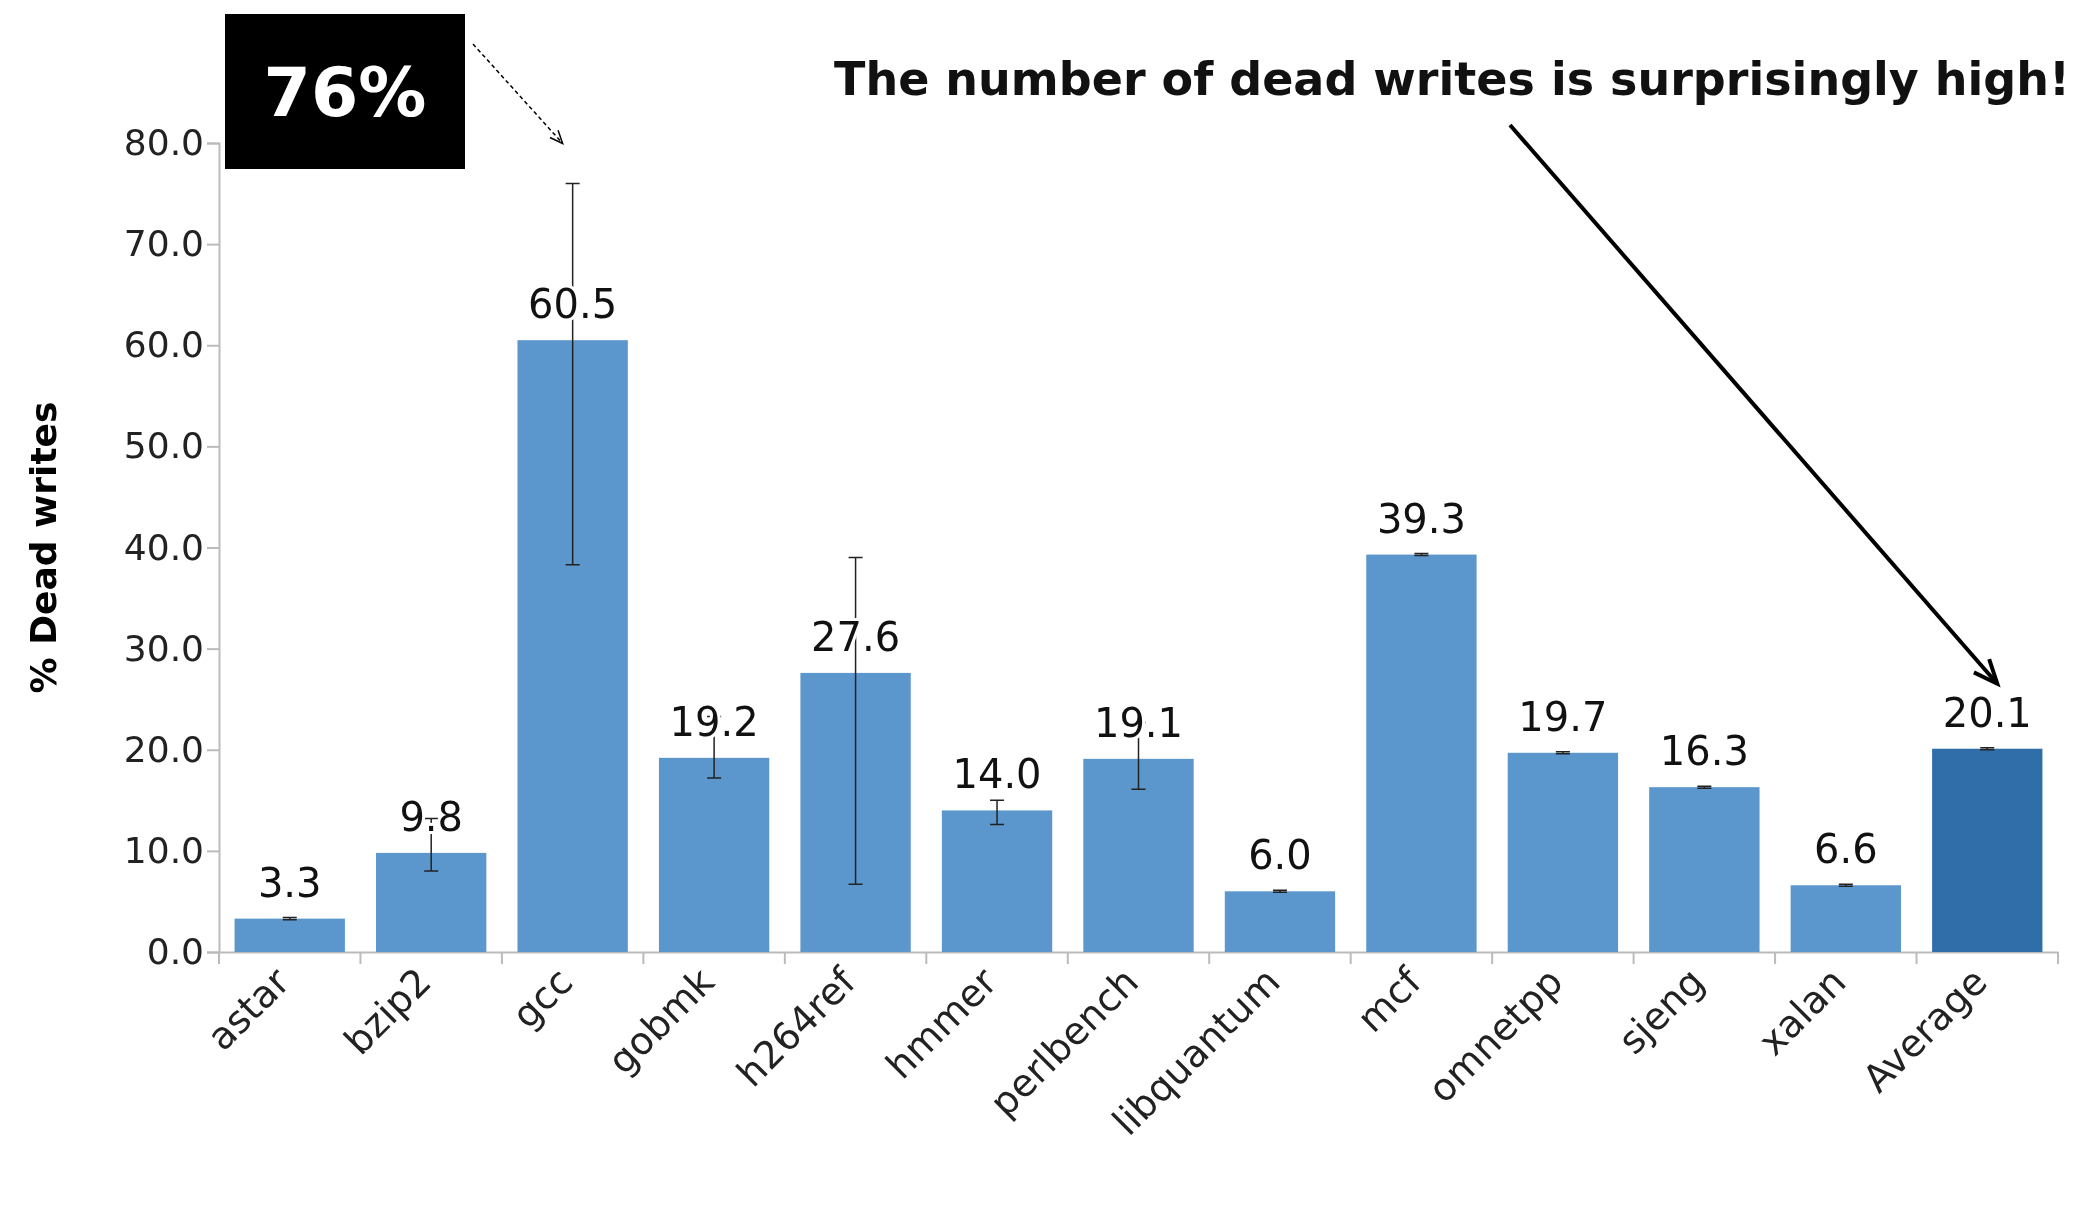 The width and height of the screenshot is (2079, 1222). Describe the element at coordinates (289, 882) in the screenshot. I see `data-label: 3.3` at that location.